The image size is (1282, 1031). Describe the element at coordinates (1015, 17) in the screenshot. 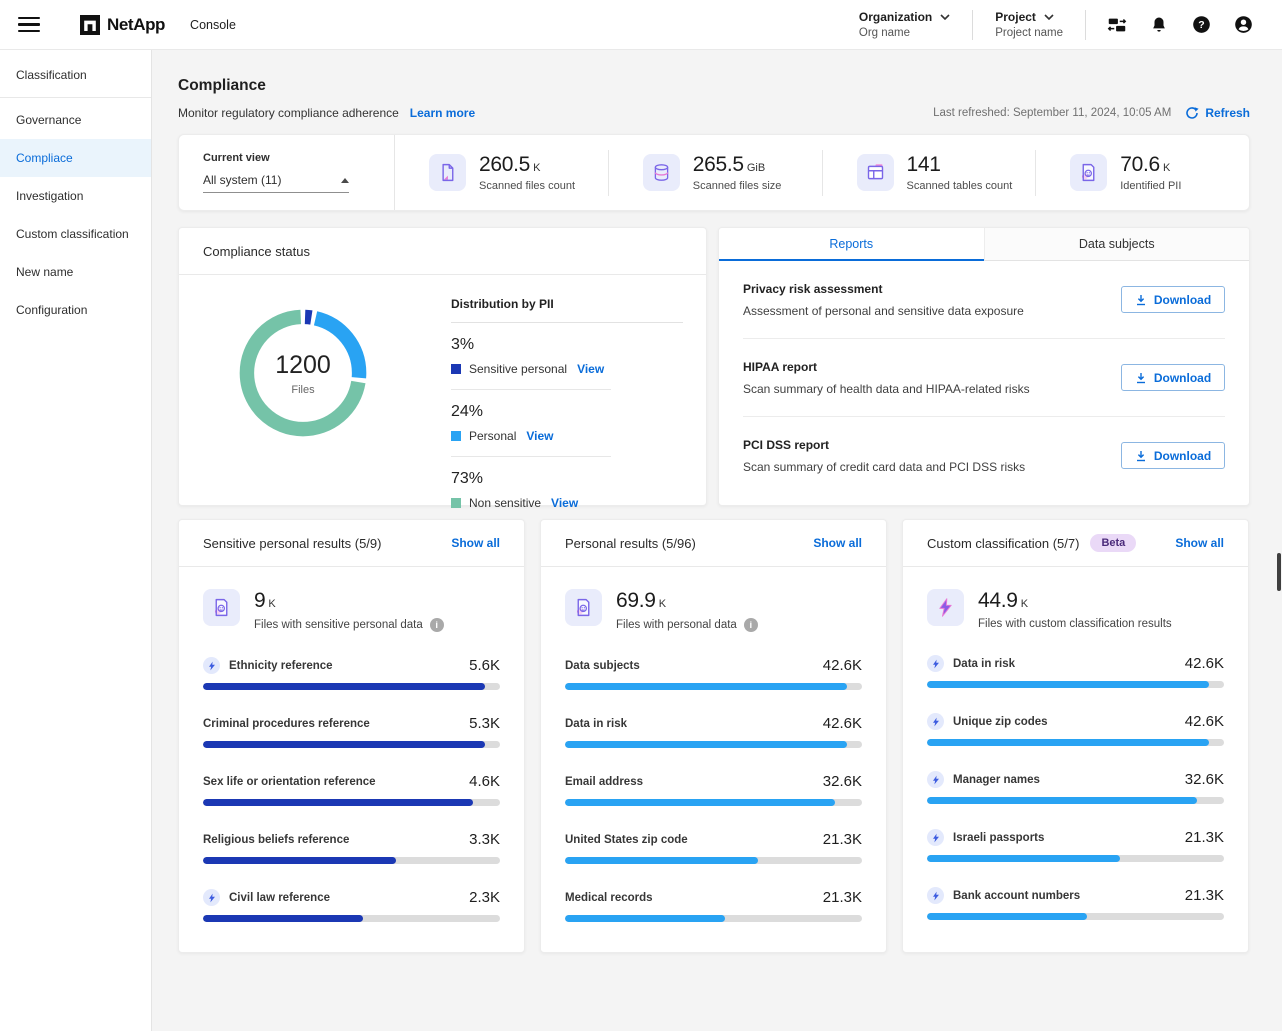

I see `project-label: Project` at that location.